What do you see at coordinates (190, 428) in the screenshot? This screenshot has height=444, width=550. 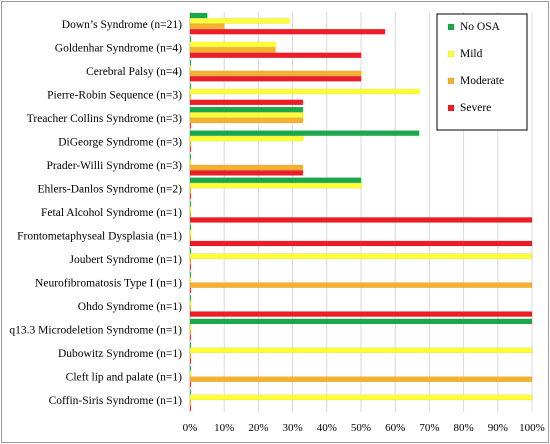 I see `x-tick-label: 0%` at bounding box center [190, 428].